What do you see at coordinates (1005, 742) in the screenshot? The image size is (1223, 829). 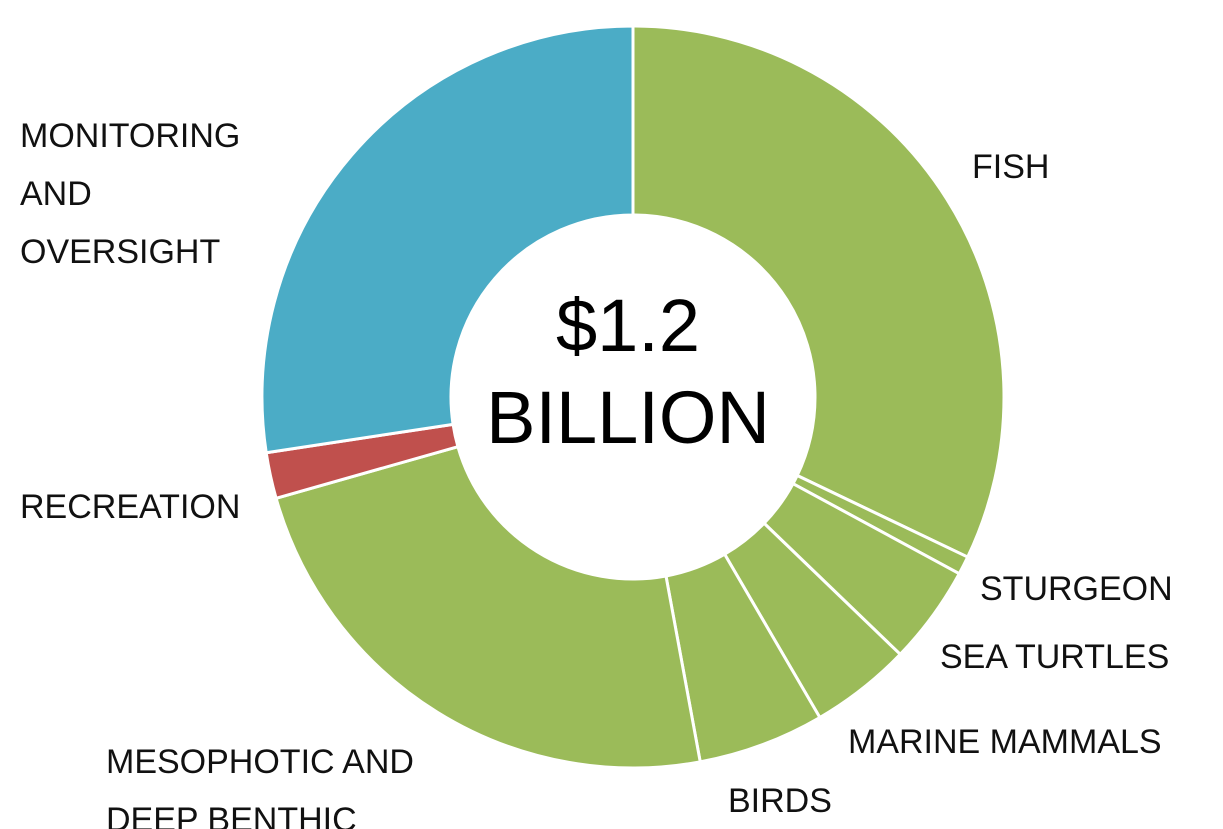 I see `label-marine-mammals: MARINE MAMMALS` at bounding box center [1005, 742].